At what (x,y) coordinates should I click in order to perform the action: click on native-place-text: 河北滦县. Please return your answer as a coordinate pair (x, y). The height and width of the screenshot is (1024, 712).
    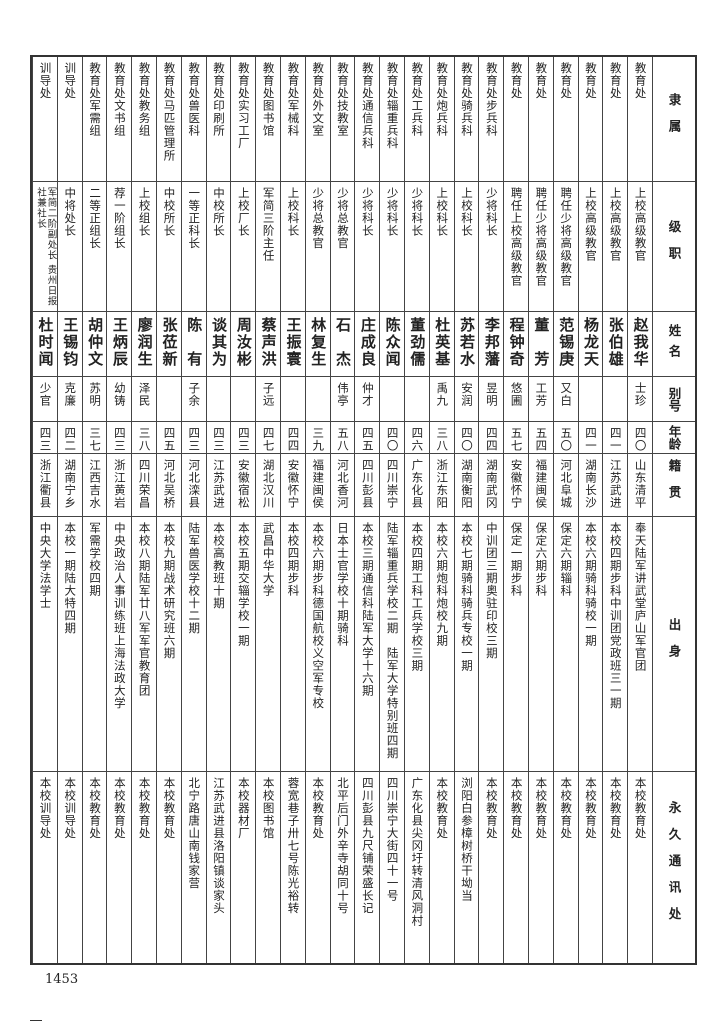
    Looking at the image, I should click on (194, 484).